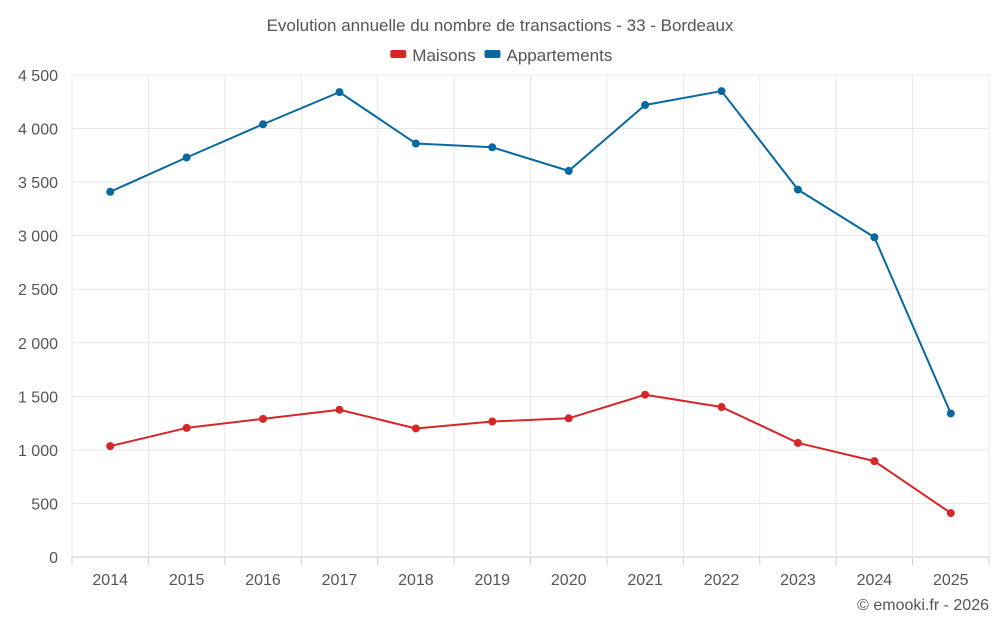 The image size is (1000, 625). What do you see at coordinates (874, 461) in the screenshot?
I see `data-point-maisons-2024` at bounding box center [874, 461].